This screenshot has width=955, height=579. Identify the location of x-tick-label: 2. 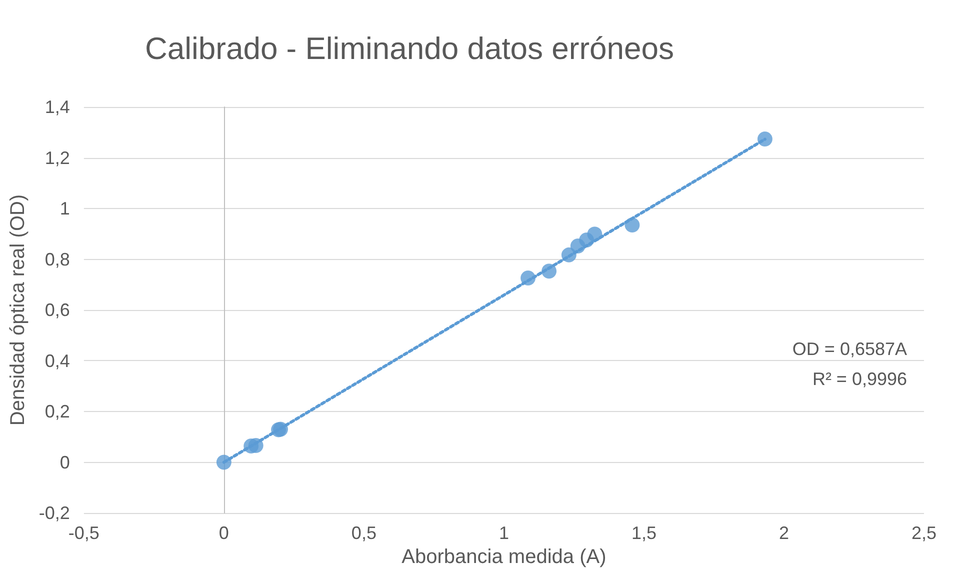
(783, 533).